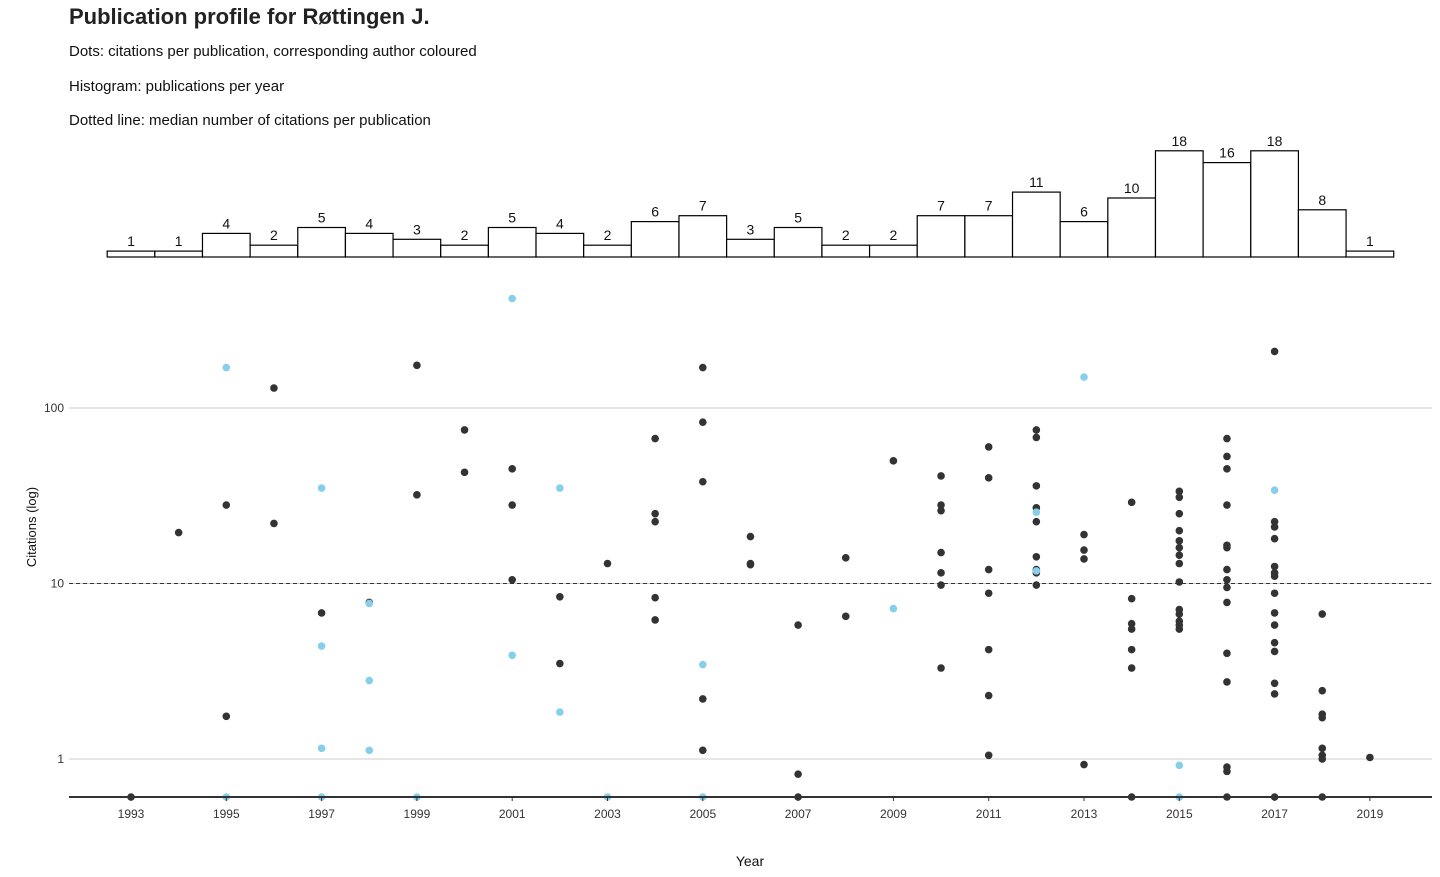 This screenshot has width=1440, height=877. What do you see at coordinates (702, 814) in the screenshot?
I see `x-tick-label: 2005` at bounding box center [702, 814].